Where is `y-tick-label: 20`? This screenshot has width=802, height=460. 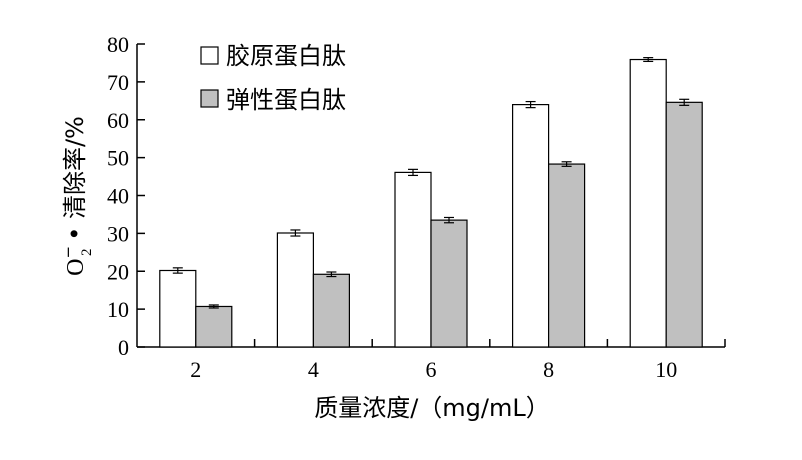
y-tick-label: 20 is located at coordinates (118, 271).